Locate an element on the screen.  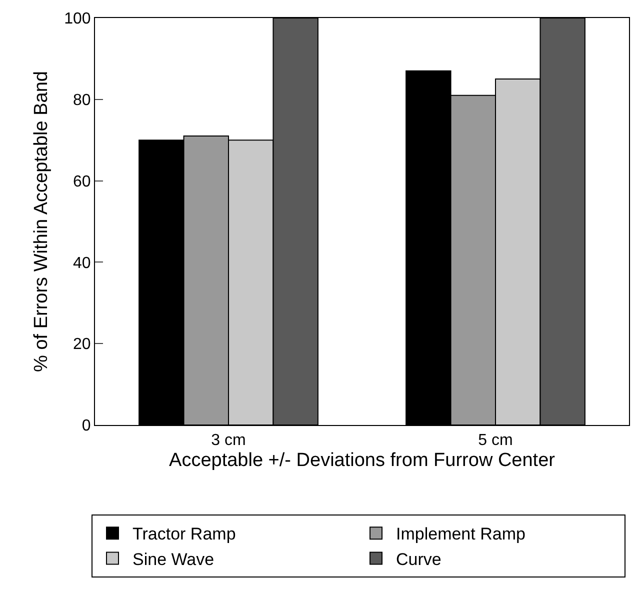
x-tick-label: 5 cm is located at coordinates (495, 441).